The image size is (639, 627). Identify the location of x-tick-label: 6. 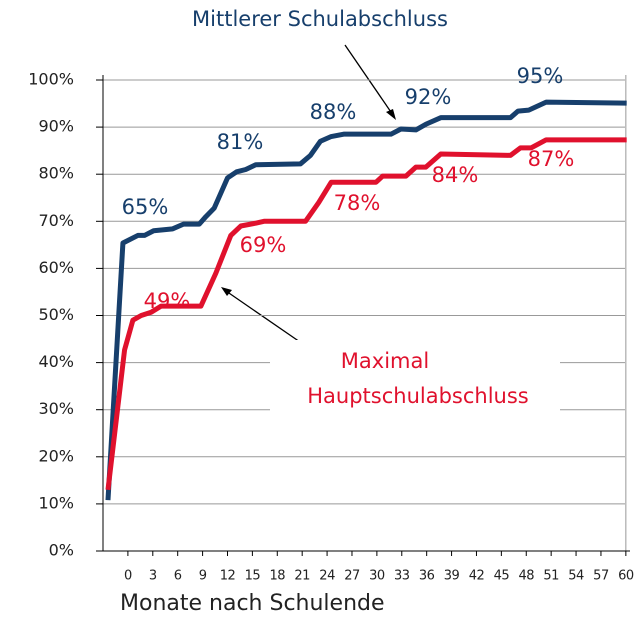
(178, 576).